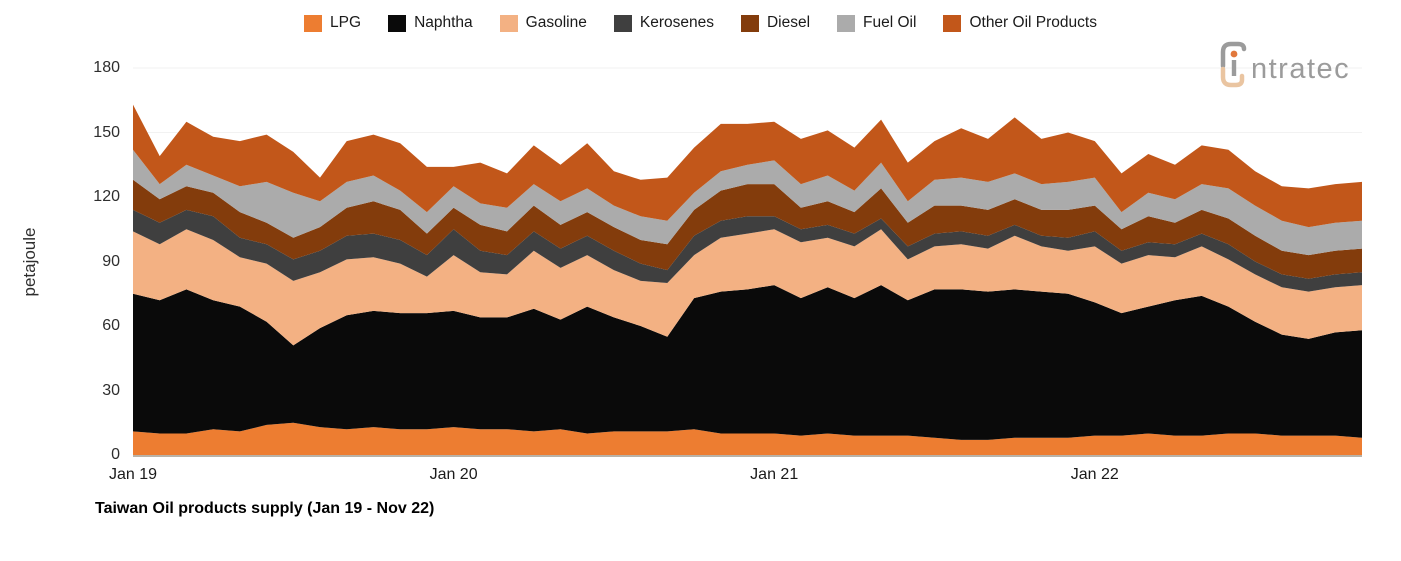  Describe the element at coordinates (111, 261) in the screenshot. I see `y-tick-label-90: 90` at that location.